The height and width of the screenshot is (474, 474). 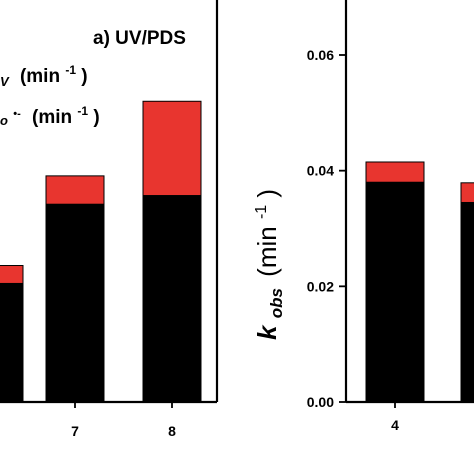 I want to click on ylabel-subscript: obs, so click(x=276, y=303).